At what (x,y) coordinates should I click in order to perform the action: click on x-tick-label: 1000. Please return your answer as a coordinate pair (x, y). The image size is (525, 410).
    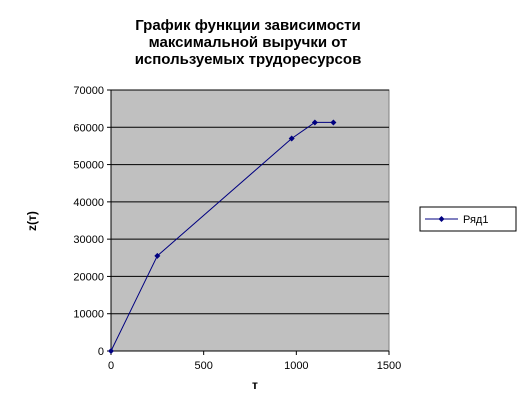
    Looking at the image, I should click on (296, 366).